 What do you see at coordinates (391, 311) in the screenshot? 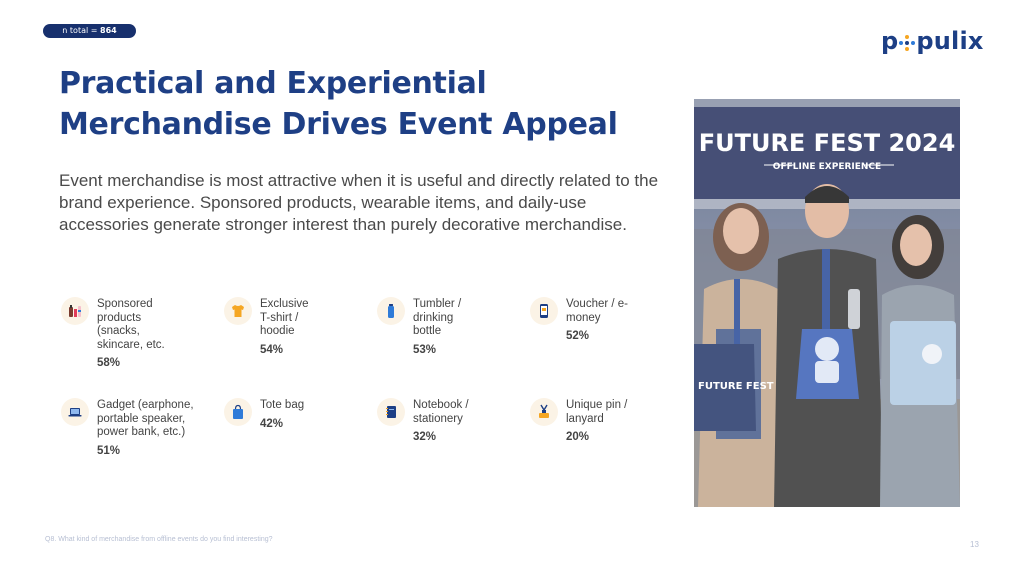
I see `bottle-icon` at bounding box center [391, 311].